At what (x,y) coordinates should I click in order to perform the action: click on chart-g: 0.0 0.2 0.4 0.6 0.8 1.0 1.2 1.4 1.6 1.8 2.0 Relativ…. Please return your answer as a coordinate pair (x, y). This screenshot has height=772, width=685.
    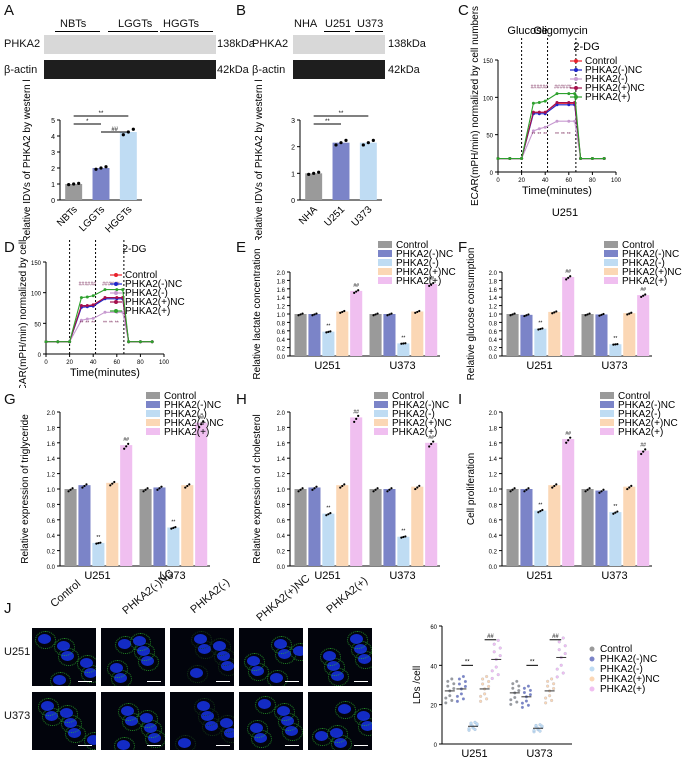
    Looking at the image, I should click on (122, 486).